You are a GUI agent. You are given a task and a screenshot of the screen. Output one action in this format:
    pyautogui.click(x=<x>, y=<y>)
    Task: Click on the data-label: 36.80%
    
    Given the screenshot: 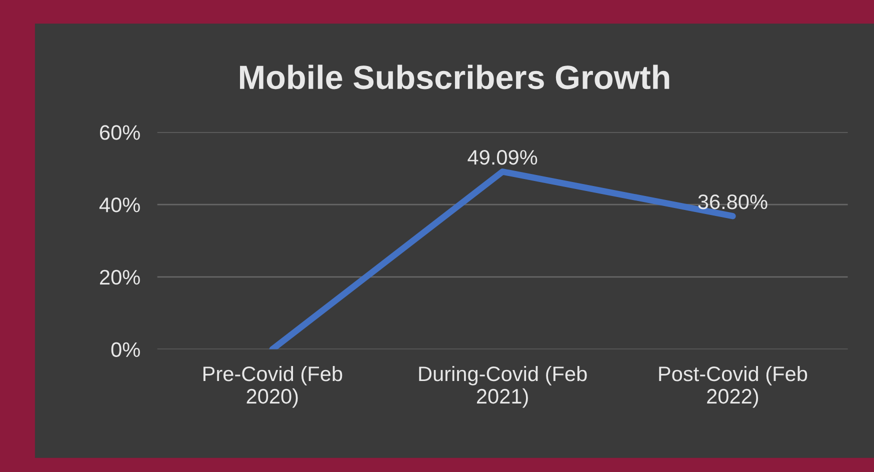 What is the action you would take?
    pyautogui.click(x=733, y=202)
    